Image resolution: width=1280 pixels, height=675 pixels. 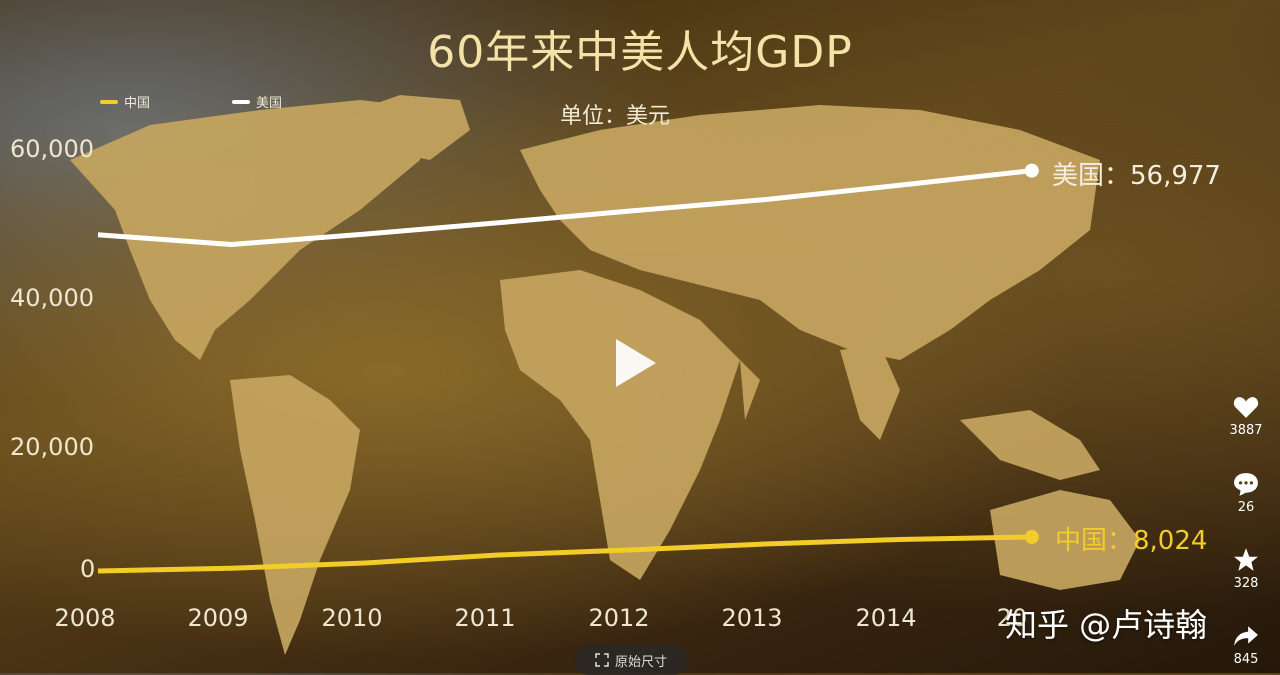 What do you see at coordinates (565, 208) in the screenshot?
I see `series-line-usa` at bounding box center [565, 208].